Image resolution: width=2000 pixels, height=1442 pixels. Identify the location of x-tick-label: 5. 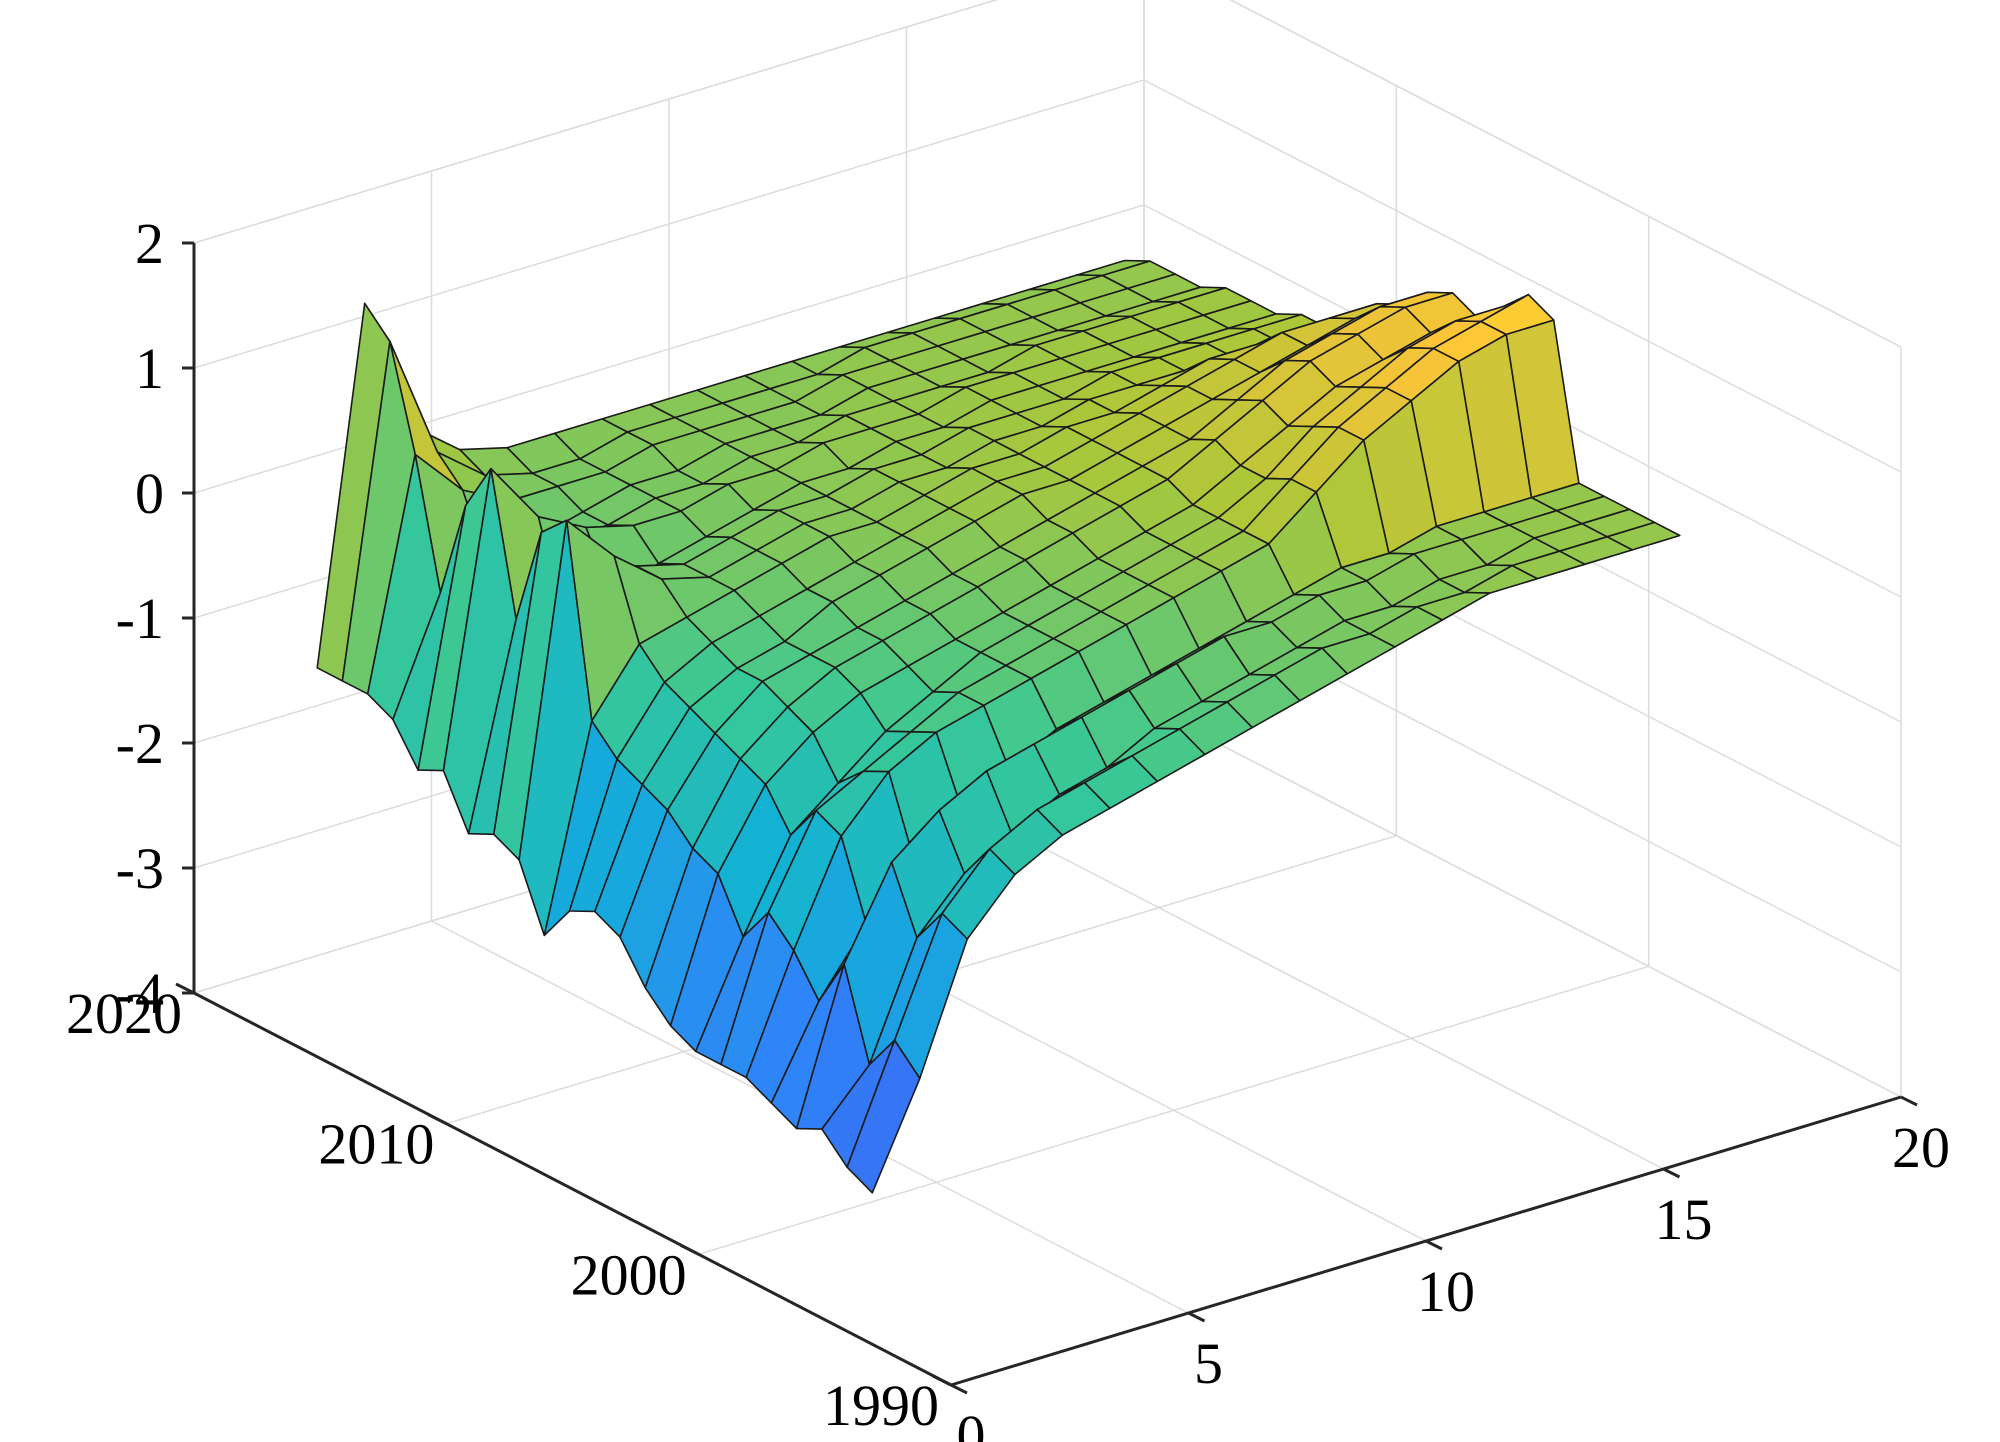
(1208, 1363).